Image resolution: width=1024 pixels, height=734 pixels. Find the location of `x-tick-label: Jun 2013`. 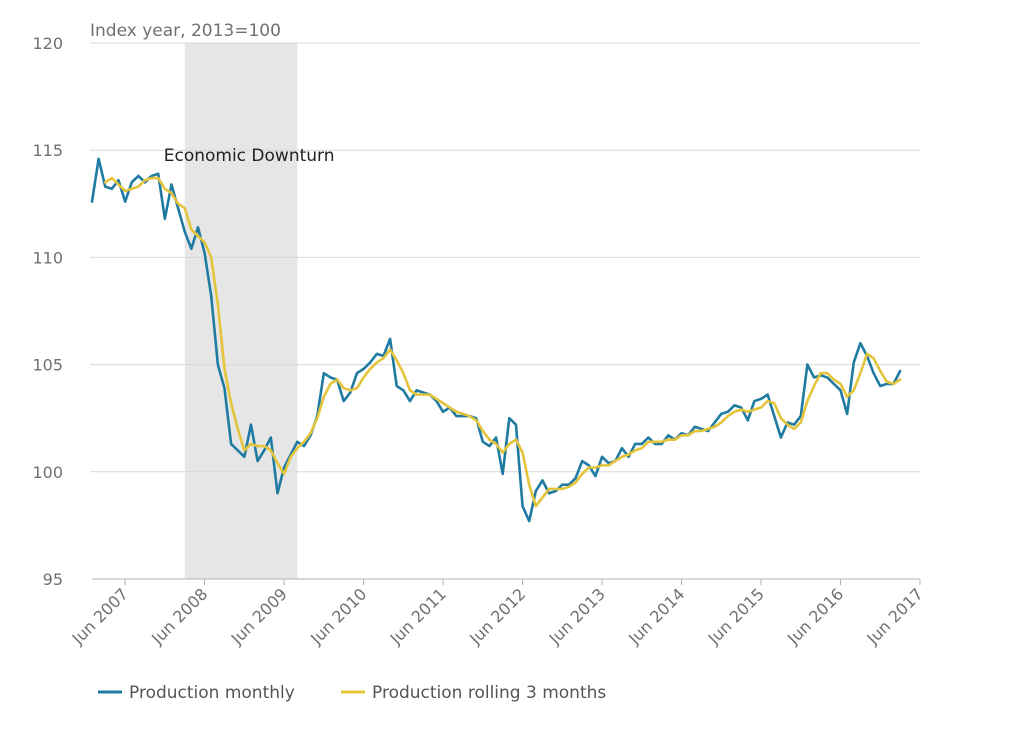

x-tick-label: Jun 2013 is located at coordinates (577, 616).